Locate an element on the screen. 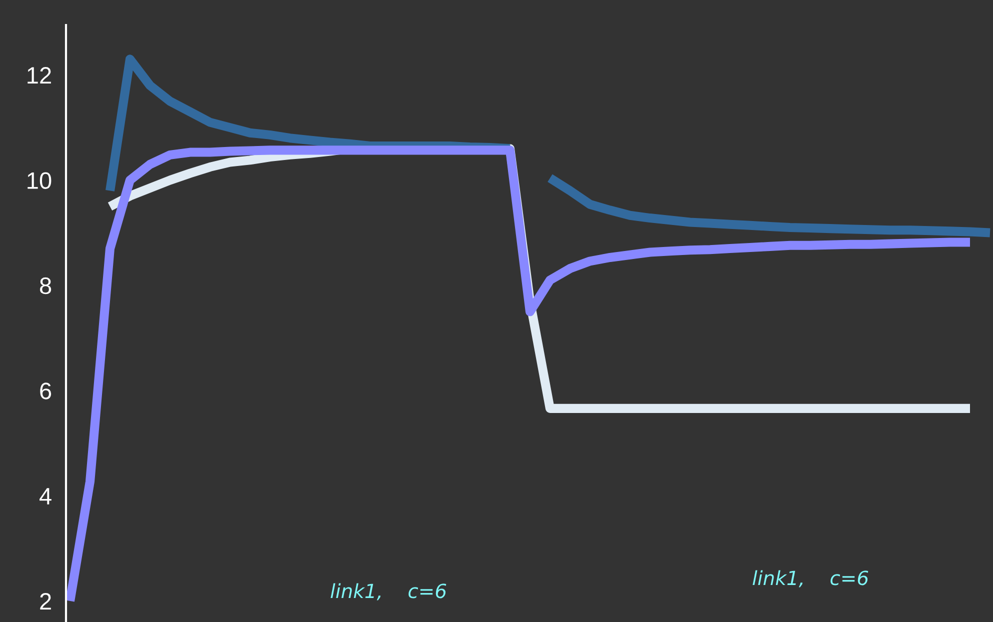 Image resolution: width=993 pixels, height=622 pixels. y-tick-label: 10 is located at coordinates (40, 180).